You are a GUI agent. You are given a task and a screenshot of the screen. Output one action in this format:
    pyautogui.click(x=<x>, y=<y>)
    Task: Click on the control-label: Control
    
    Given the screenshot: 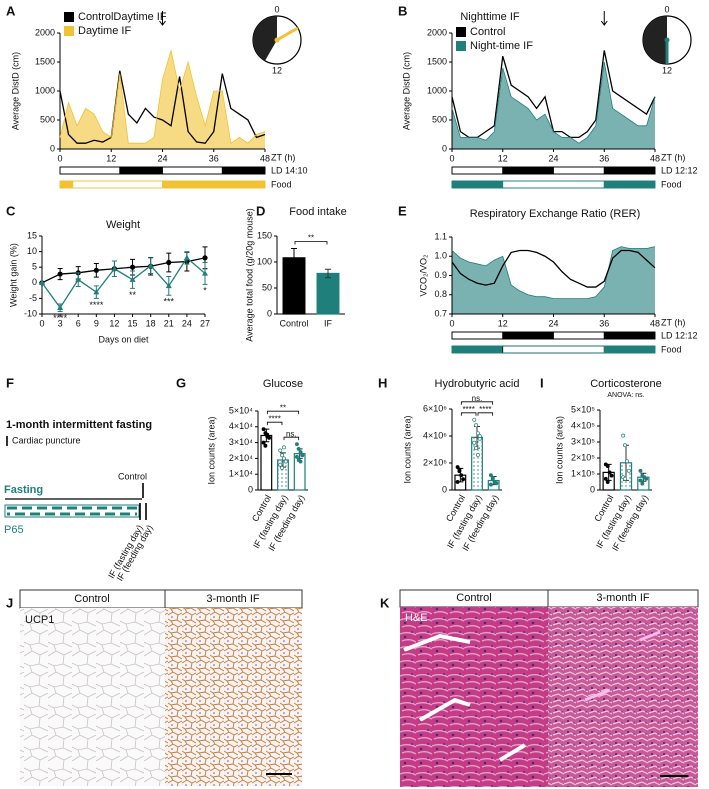 What is the action you would take?
    pyautogui.click(x=132, y=476)
    